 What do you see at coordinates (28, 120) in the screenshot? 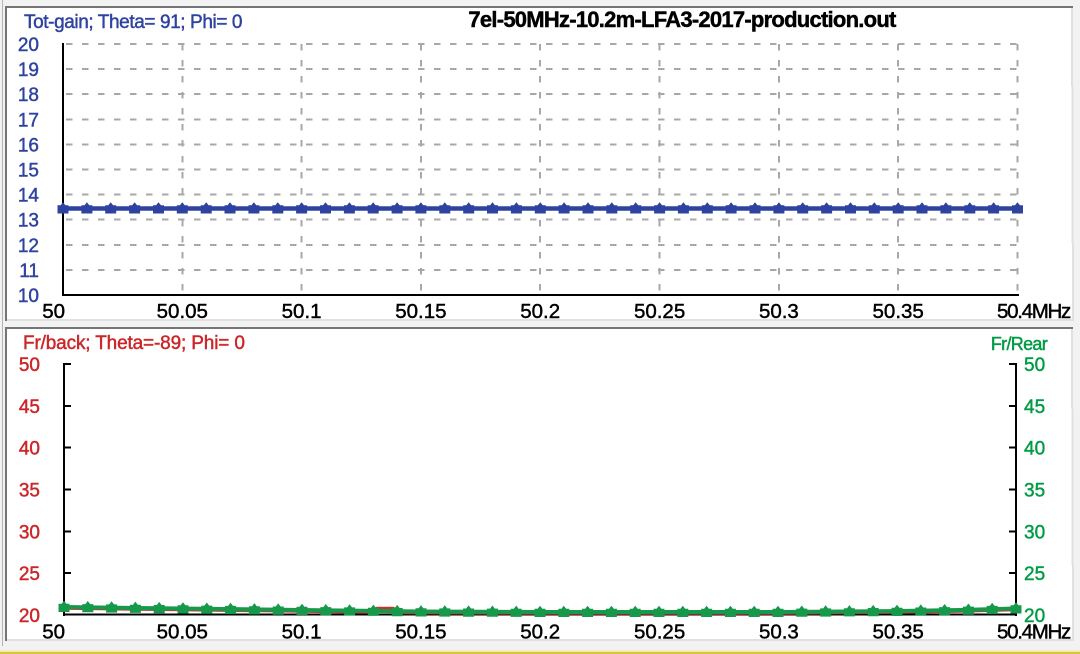
I see `svg-text: 17` at bounding box center [28, 120].